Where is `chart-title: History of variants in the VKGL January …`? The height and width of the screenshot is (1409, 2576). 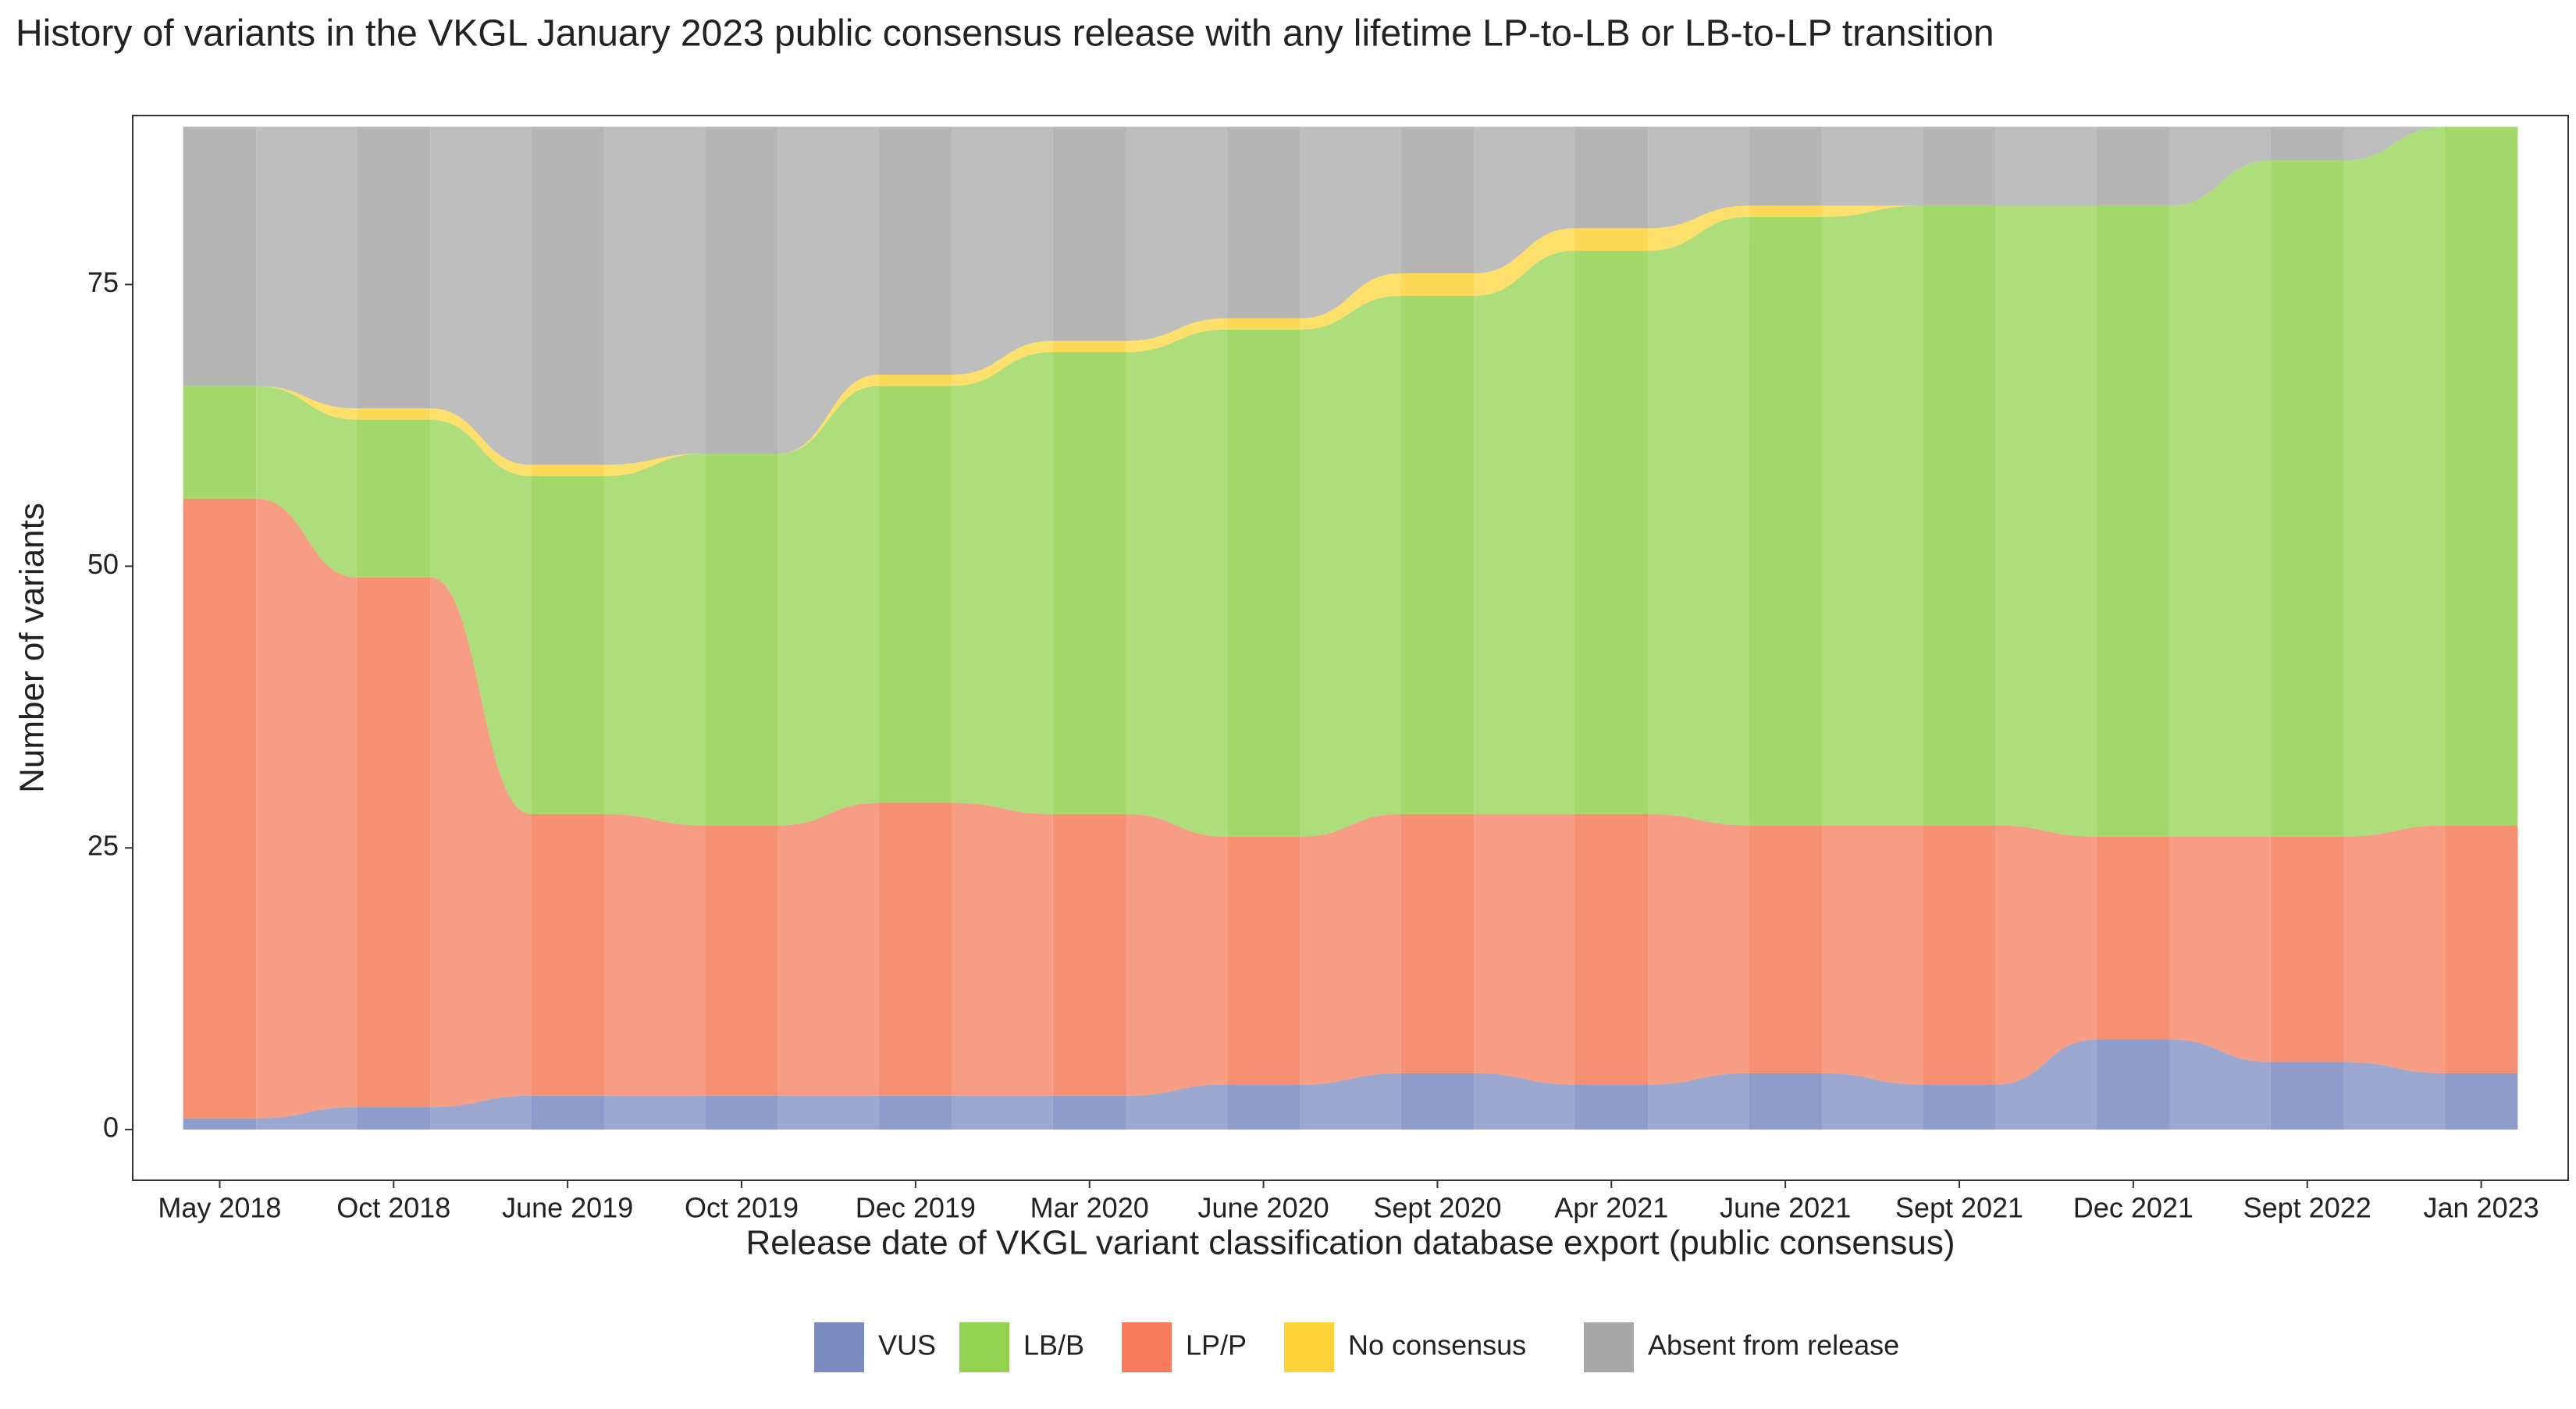
chart-title: History of variants in the VKGL January … is located at coordinates (1005, 34).